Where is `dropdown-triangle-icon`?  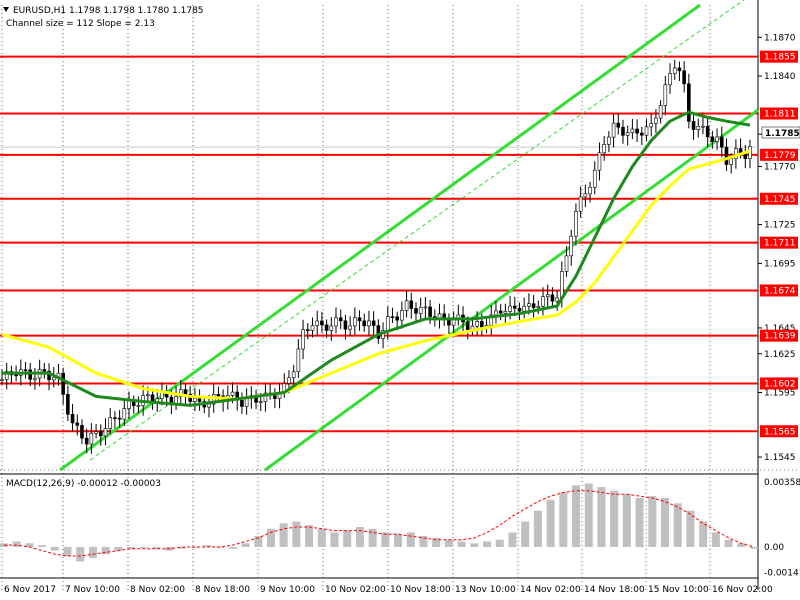
dropdown-triangle-icon is located at coordinates (6, 9).